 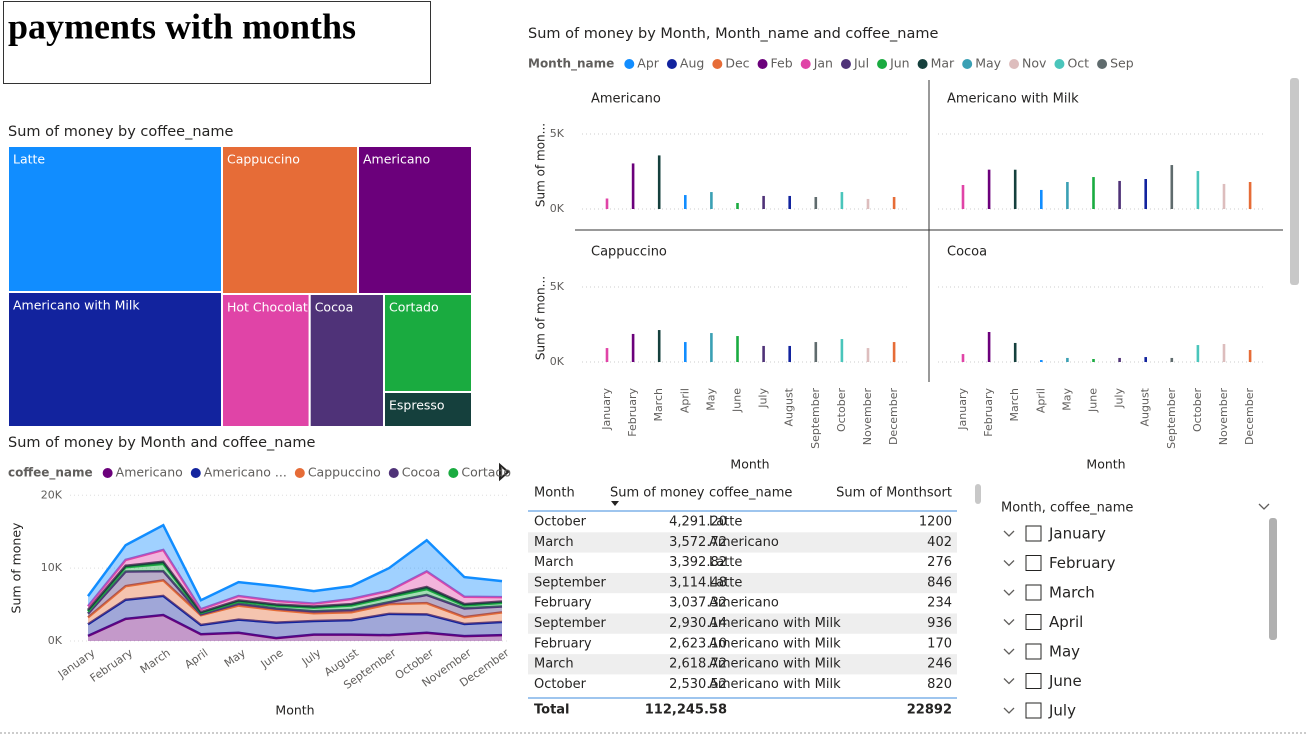 I want to click on legend-title: Month_name, so click(x=571, y=64).